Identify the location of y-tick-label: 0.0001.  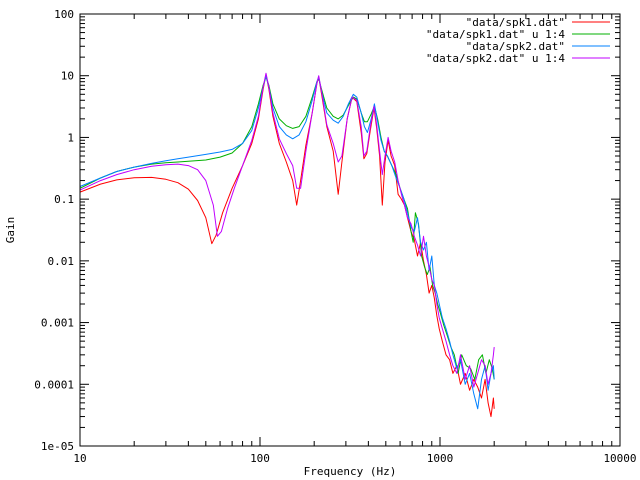
(54, 384).